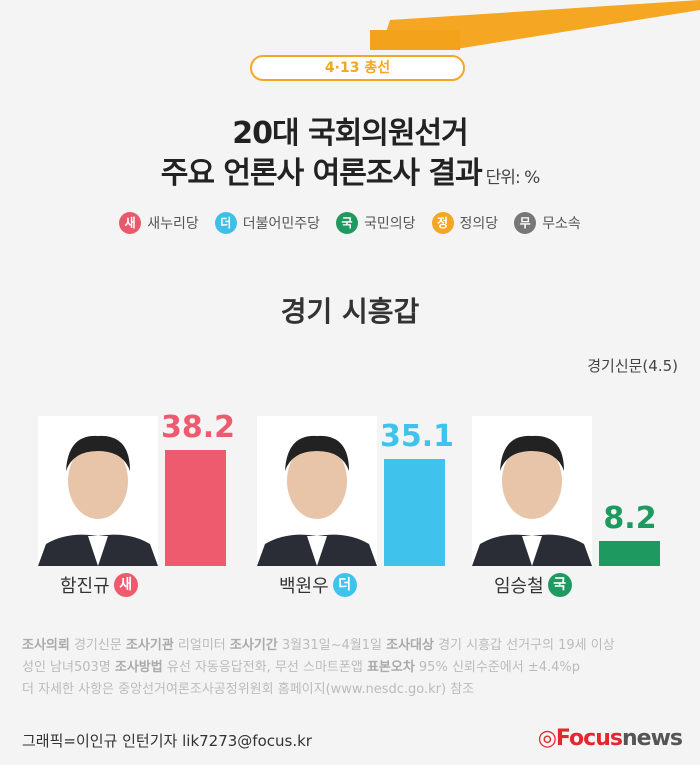  I want to click on candidate-name: 함진규 새, so click(99, 585).